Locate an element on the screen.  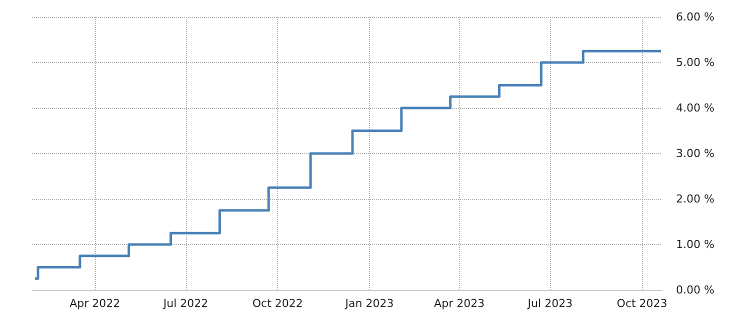
x-tick-label: Jan 2023 is located at coordinates (369, 303).